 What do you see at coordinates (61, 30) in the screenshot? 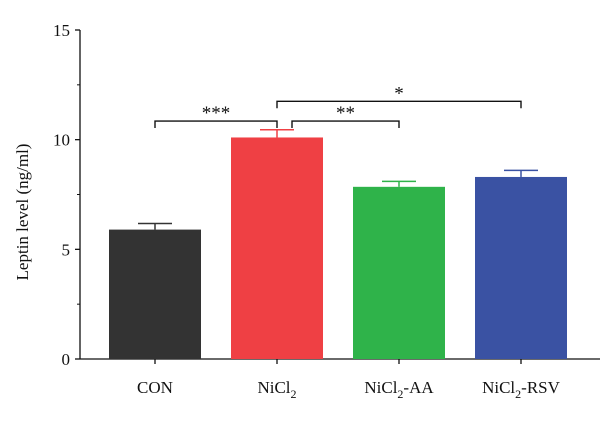
I see `y-tick-label: 15` at bounding box center [61, 30].